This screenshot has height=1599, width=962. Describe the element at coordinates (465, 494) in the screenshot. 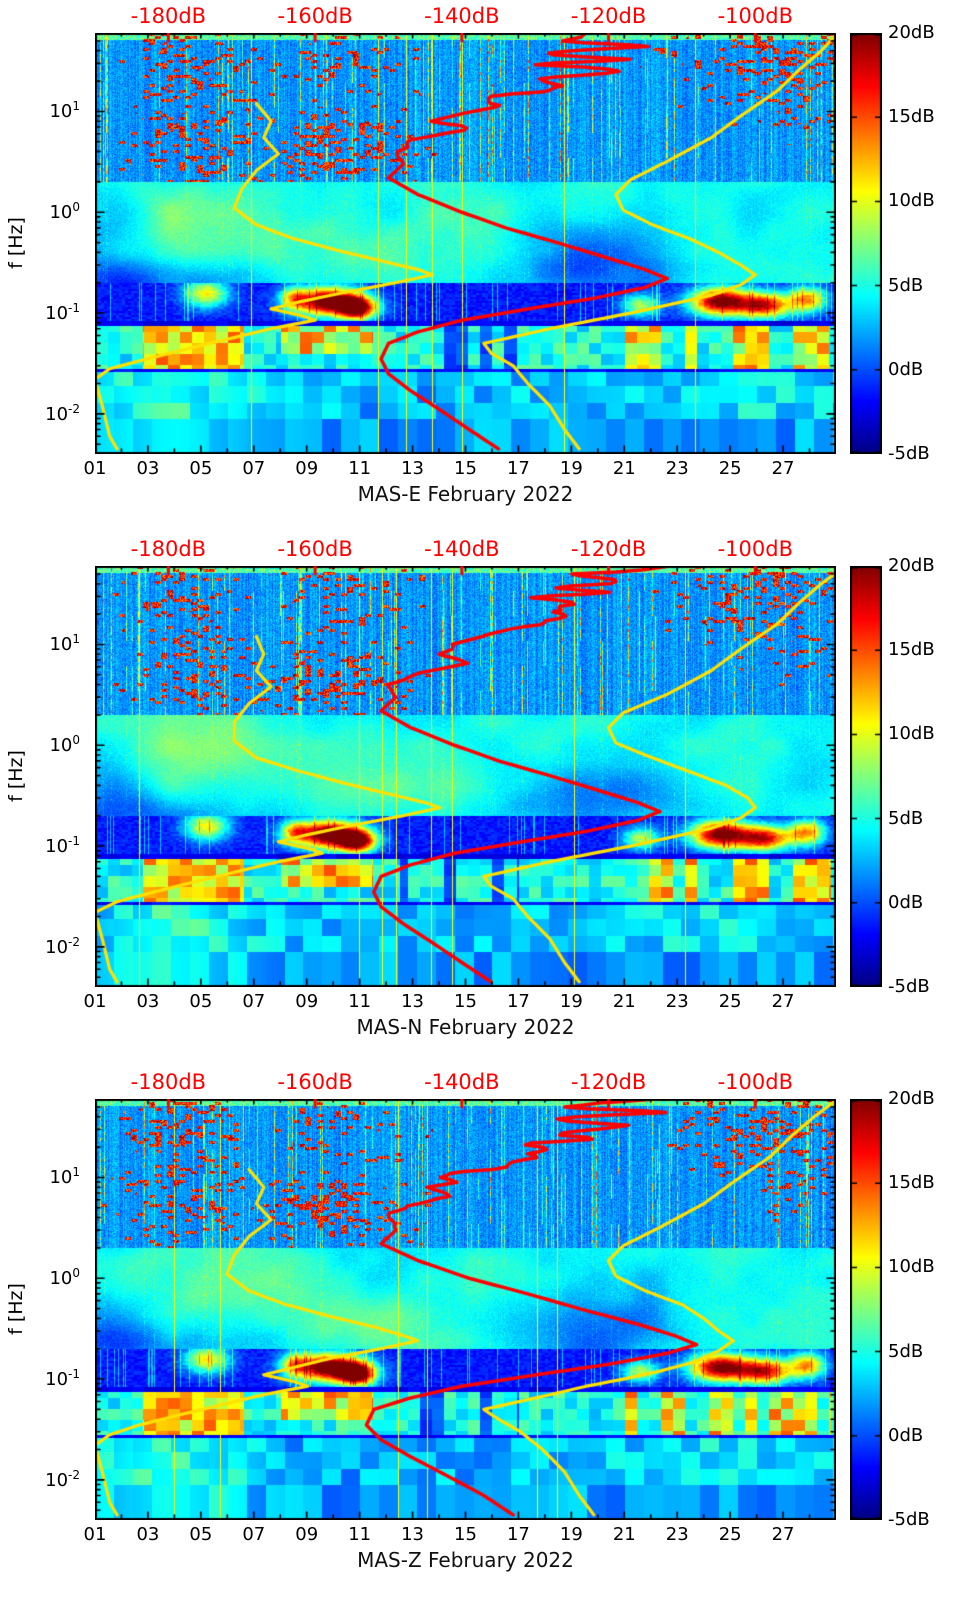

I see `panel-title: MAS-E February 2022` at that location.